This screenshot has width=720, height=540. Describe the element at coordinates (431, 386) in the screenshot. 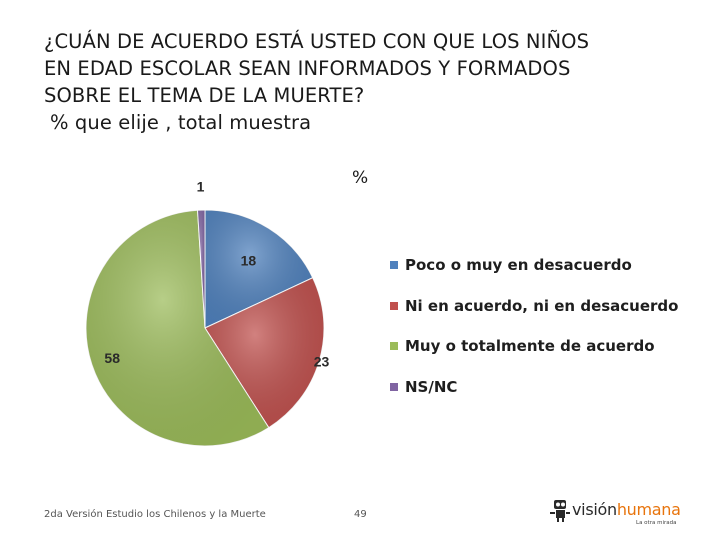

I see `legend-label: NS/NC` at that location.